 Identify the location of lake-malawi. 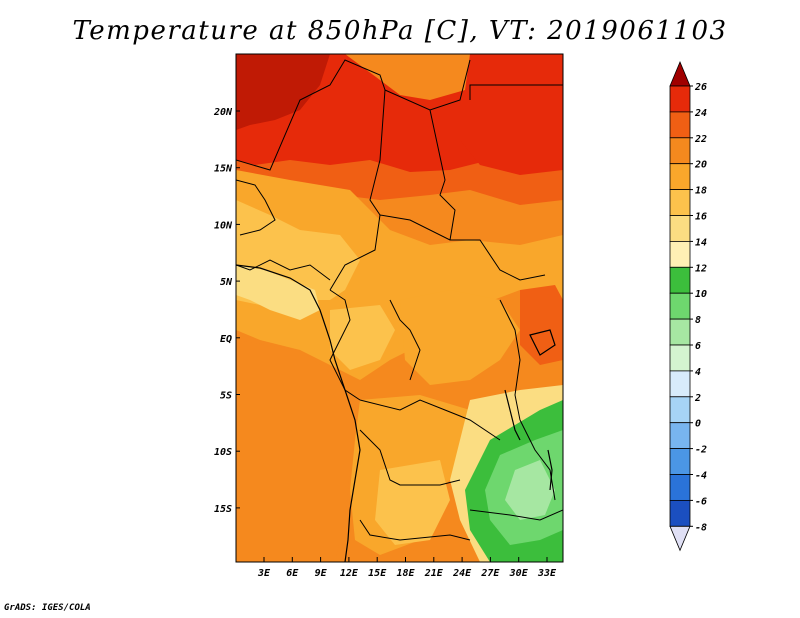
(550, 470).